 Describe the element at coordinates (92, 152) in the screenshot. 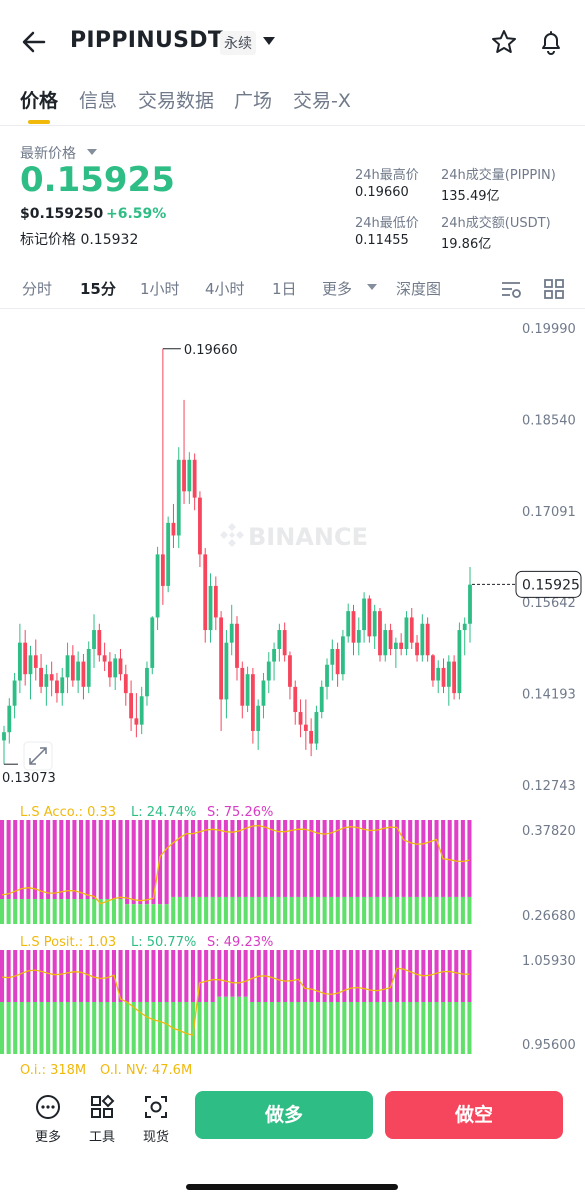

I see `last-price-dropdown-icon` at that location.